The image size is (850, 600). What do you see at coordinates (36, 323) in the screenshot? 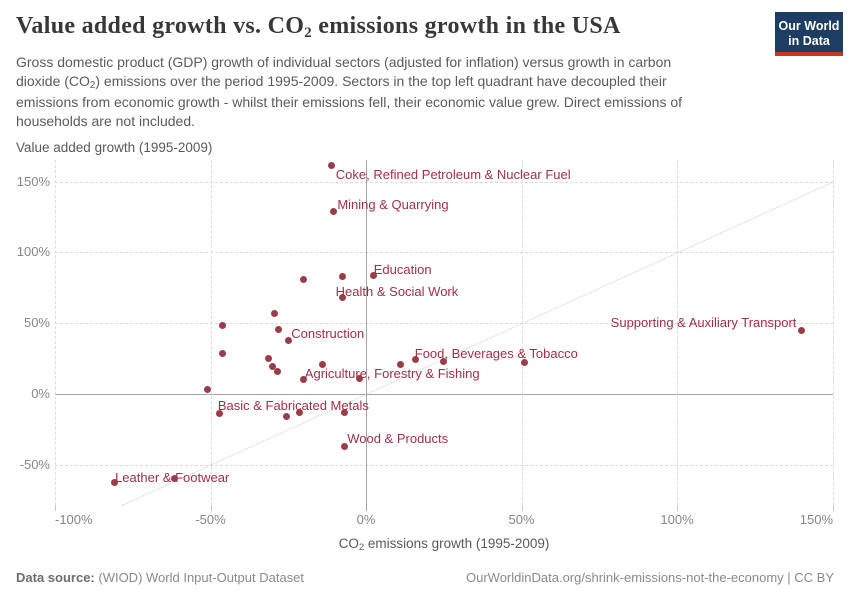
I see `y-tick-label: 50%` at bounding box center [36, 323].